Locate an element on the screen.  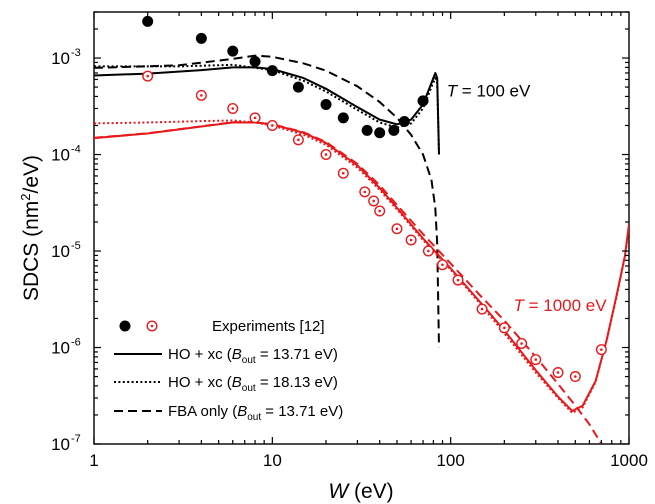
legend-label: HO + xc (Bout = 18.13 eV) is located at coordinates (253, 384).